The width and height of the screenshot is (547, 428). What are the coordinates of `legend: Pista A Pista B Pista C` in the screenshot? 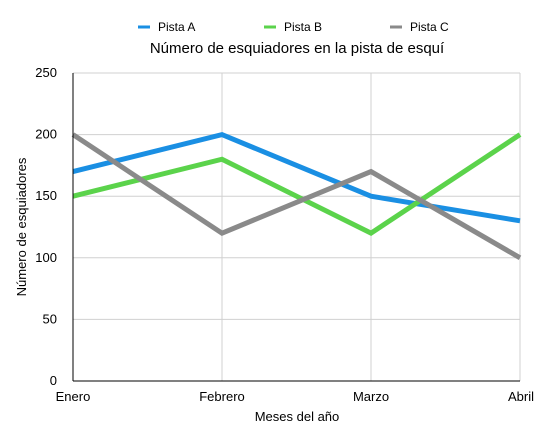 It's located at (293, 27).